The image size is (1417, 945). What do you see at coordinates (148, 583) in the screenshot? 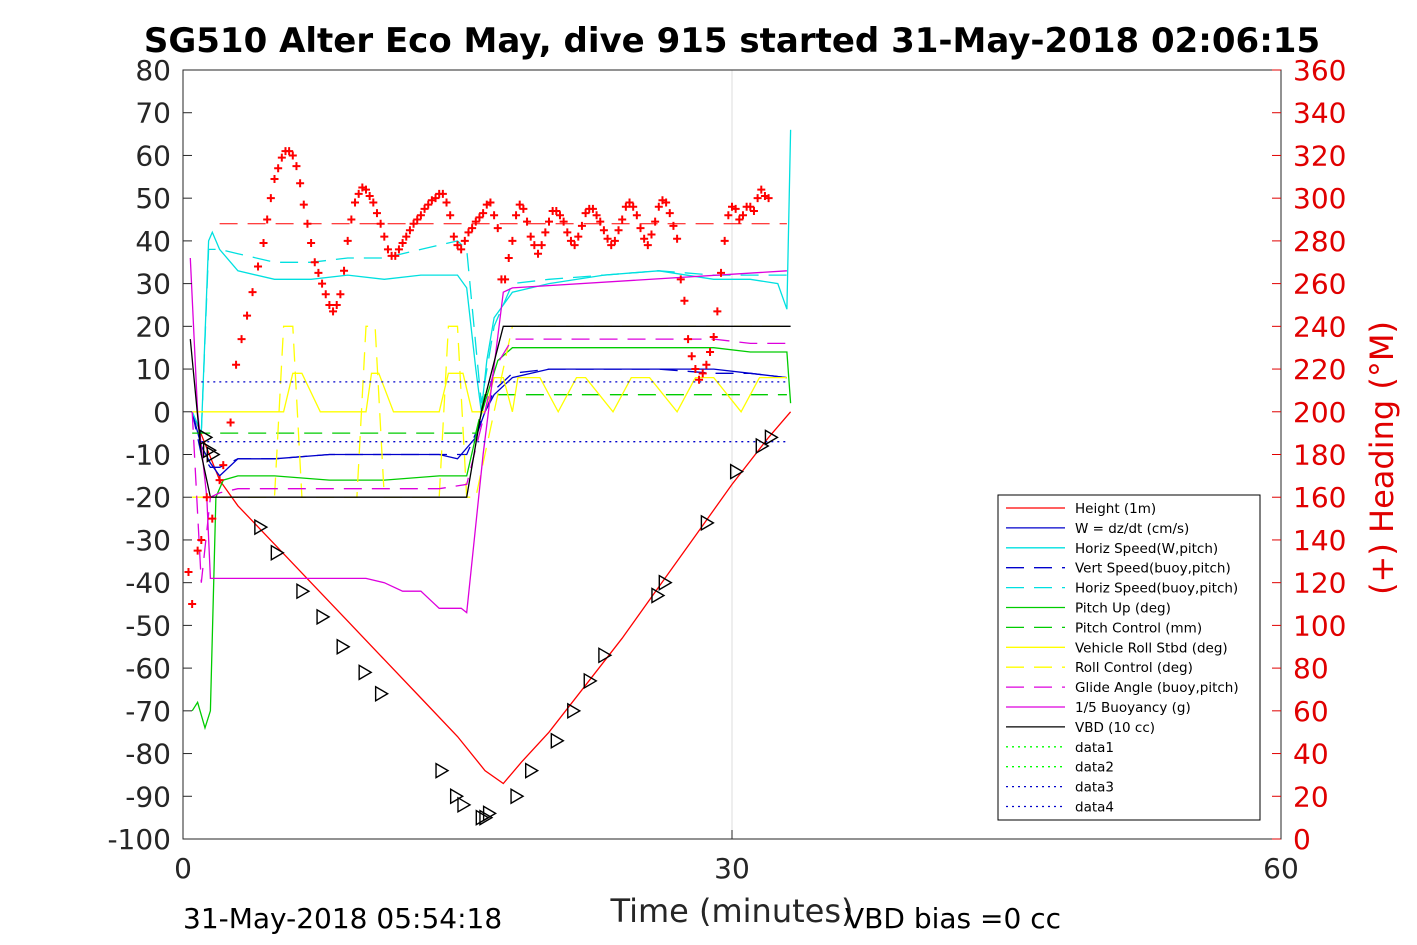
I see `y-tick-label: -40` at bounding box center [148, 583].